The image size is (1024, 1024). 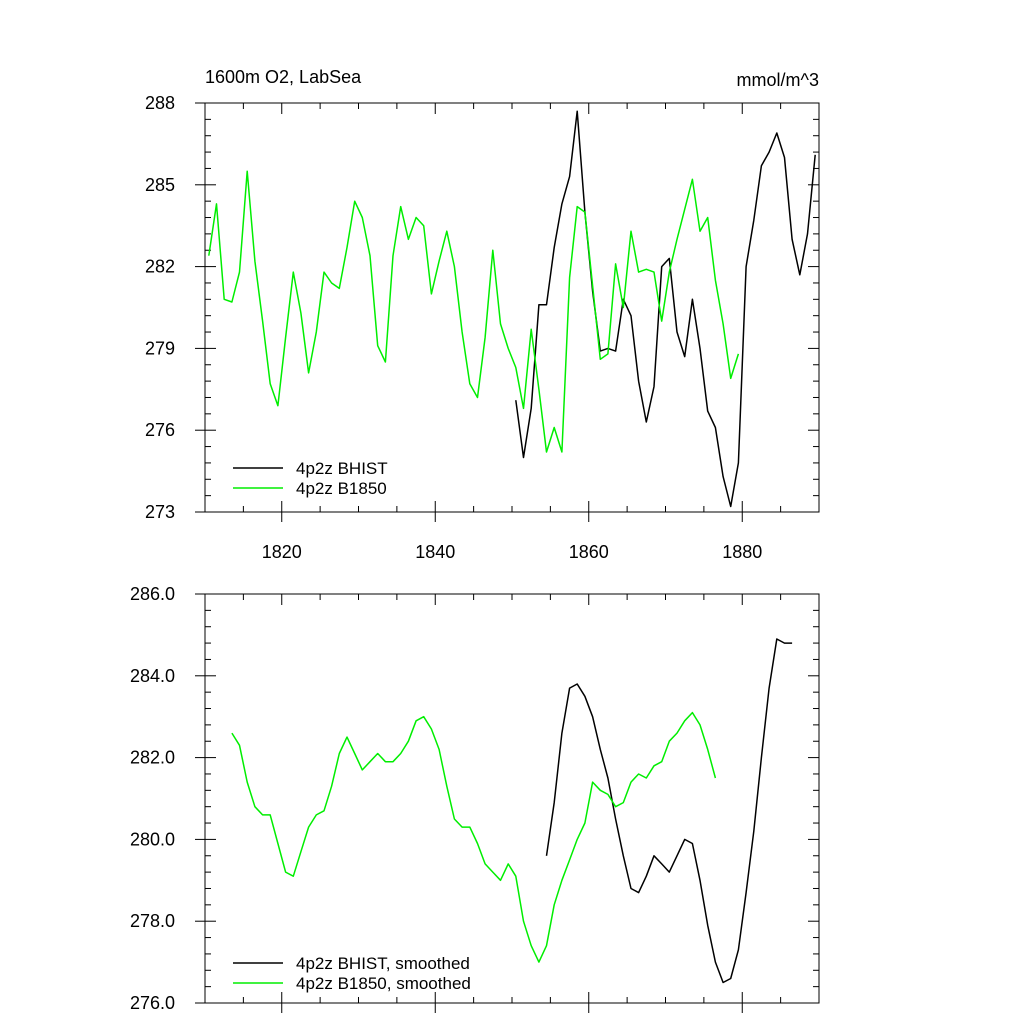 What do you see at coordinates (160, 103) in the screenshot?
I see `y-tick-label: 288` at bounding box center [160, 103].